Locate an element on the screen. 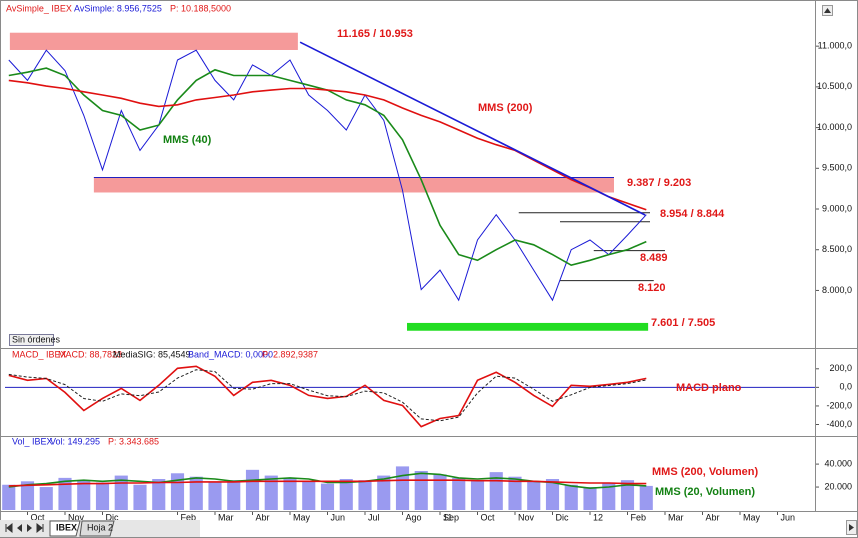  y-tick-label: 10.500,0 is located at coordinates (834, 86).